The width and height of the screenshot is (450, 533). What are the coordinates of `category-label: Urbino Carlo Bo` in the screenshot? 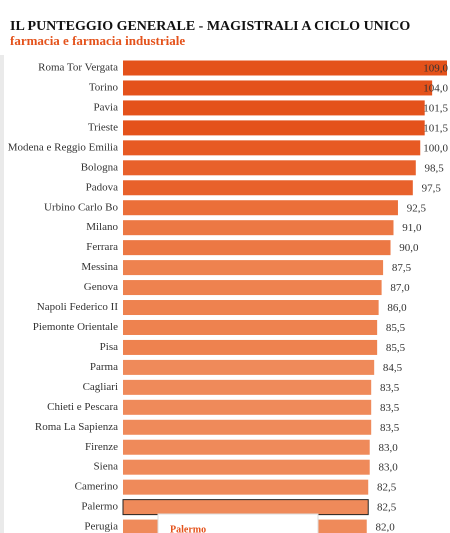 It's located at (81, 207).